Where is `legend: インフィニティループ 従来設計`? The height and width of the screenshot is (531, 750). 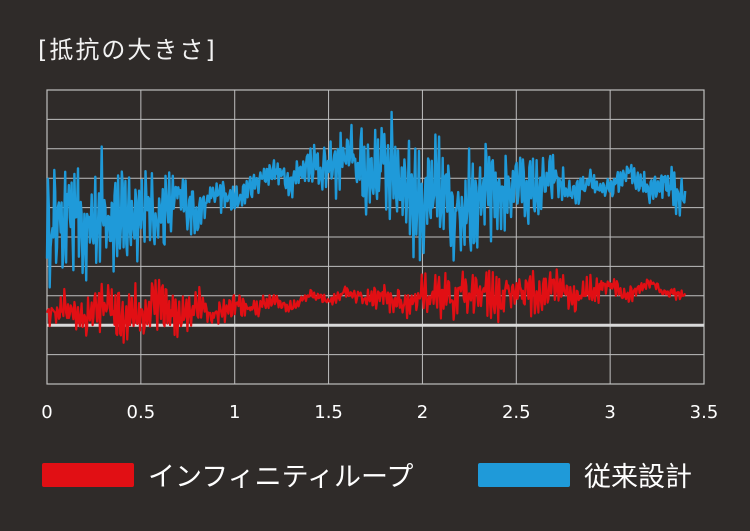 legend: インフィニティループ 従来設計 is located at coordinates (375, 475).